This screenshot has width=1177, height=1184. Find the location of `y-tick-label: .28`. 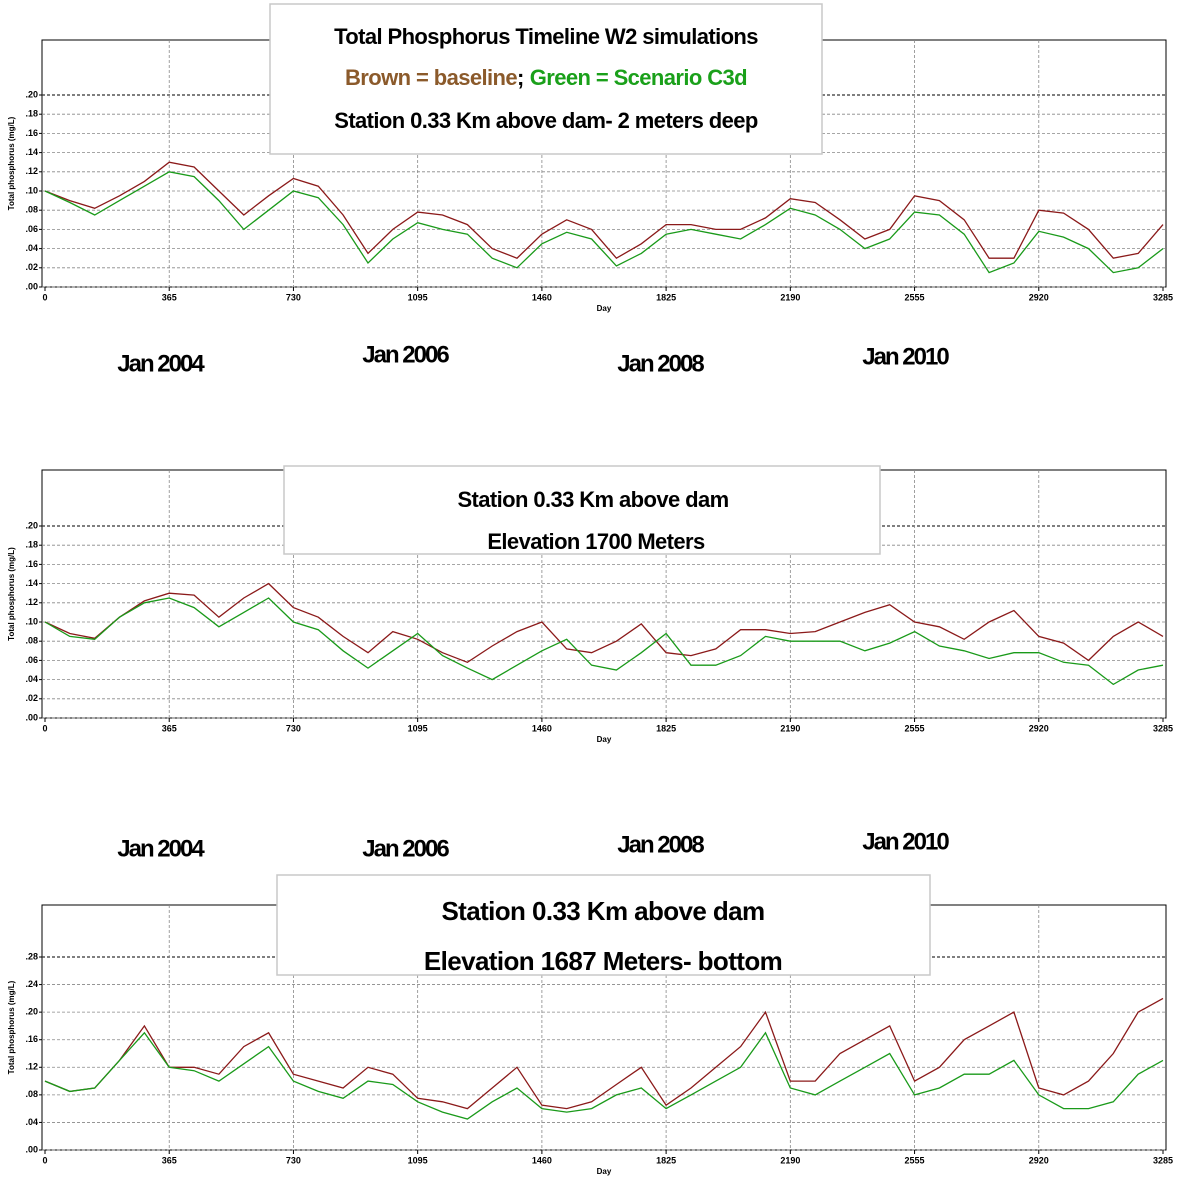

y-tick-label: .28 is located at coordinates (31, 956).